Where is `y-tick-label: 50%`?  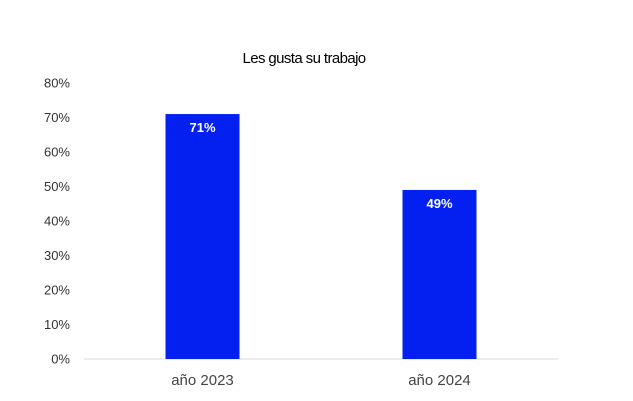
y-tick-label: 50% is located at coordinates (57, 186).